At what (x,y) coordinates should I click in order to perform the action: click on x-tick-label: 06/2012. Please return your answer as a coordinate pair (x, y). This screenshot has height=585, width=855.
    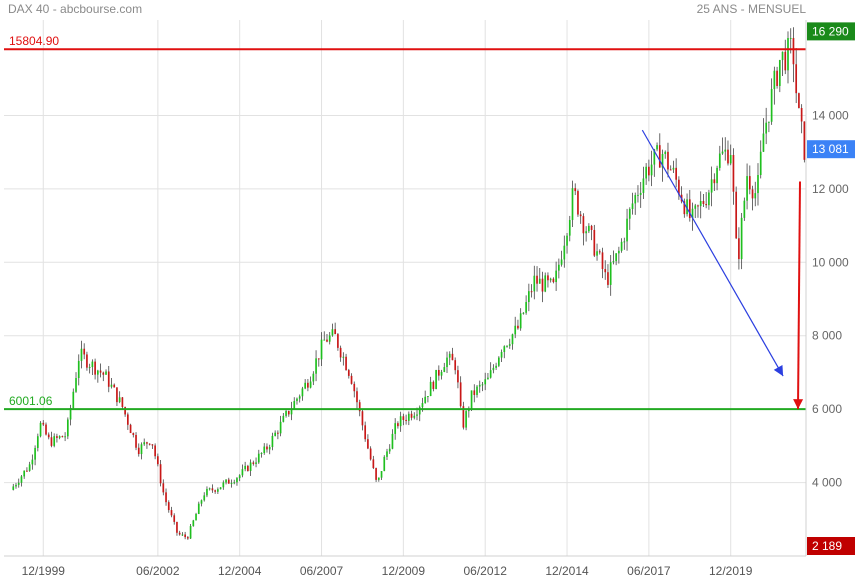
    Looking at the image, I should click on (486, 571).